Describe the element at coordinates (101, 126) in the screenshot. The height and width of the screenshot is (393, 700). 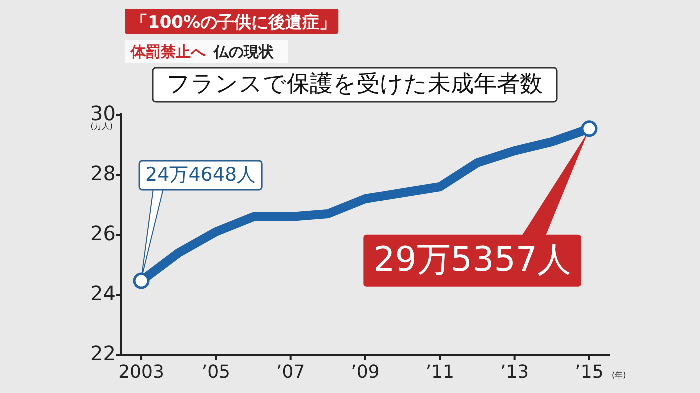
I see `y-axis-title: (万人)` at that location.